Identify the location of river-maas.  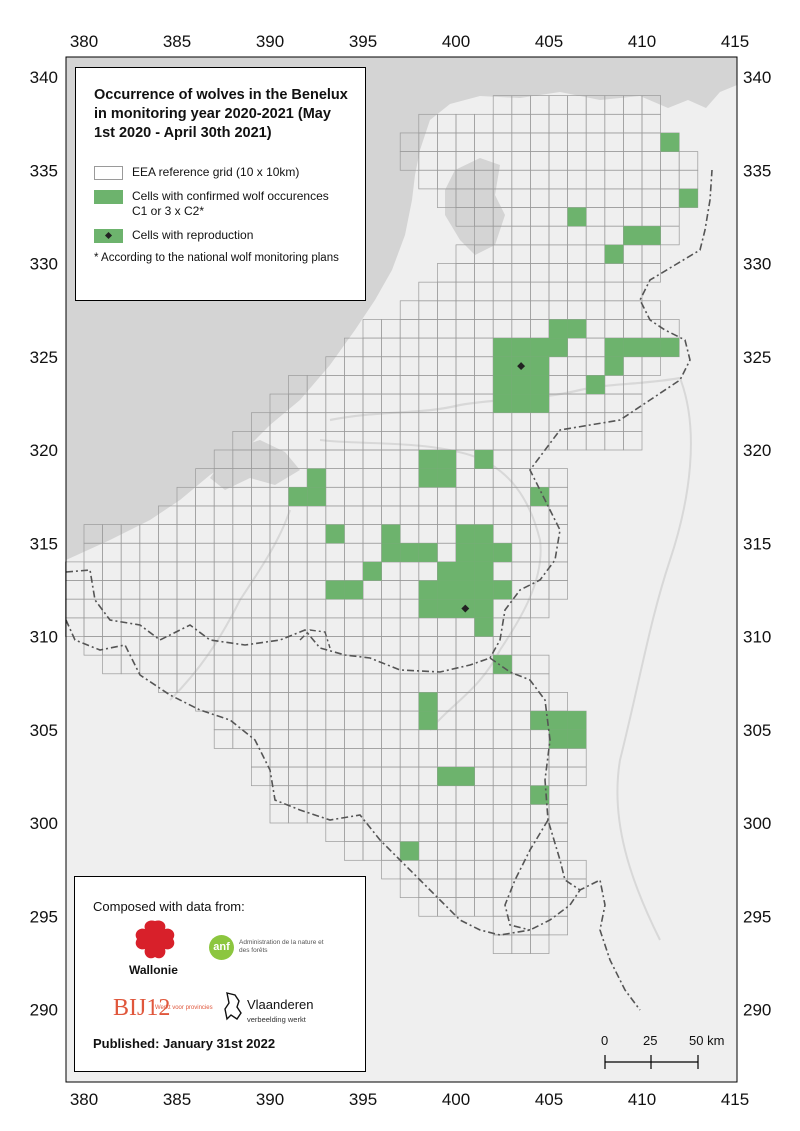
(430, 585).